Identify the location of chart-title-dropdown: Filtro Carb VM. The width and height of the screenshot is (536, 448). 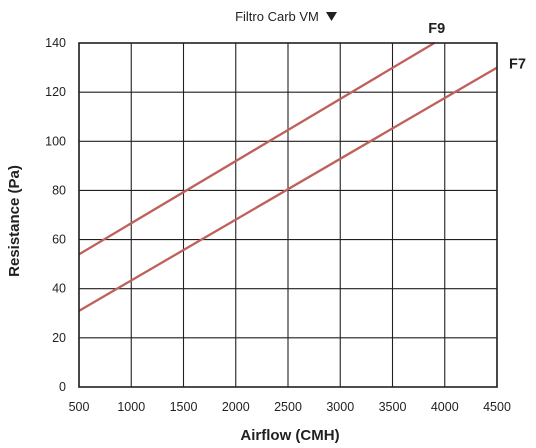
(286, 16).